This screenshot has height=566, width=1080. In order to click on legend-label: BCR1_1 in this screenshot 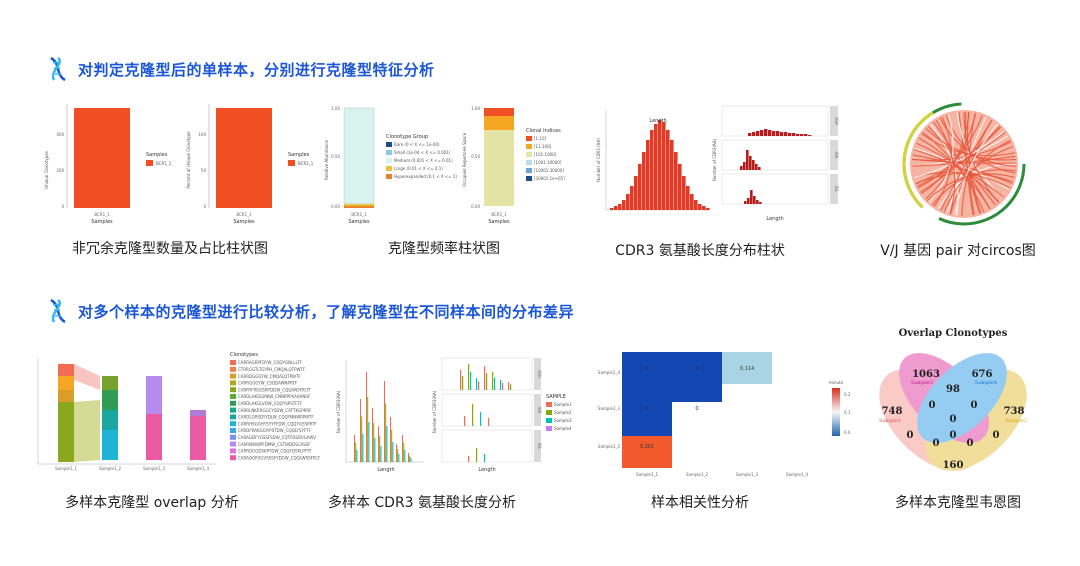, I will do `click(164, 163)`.